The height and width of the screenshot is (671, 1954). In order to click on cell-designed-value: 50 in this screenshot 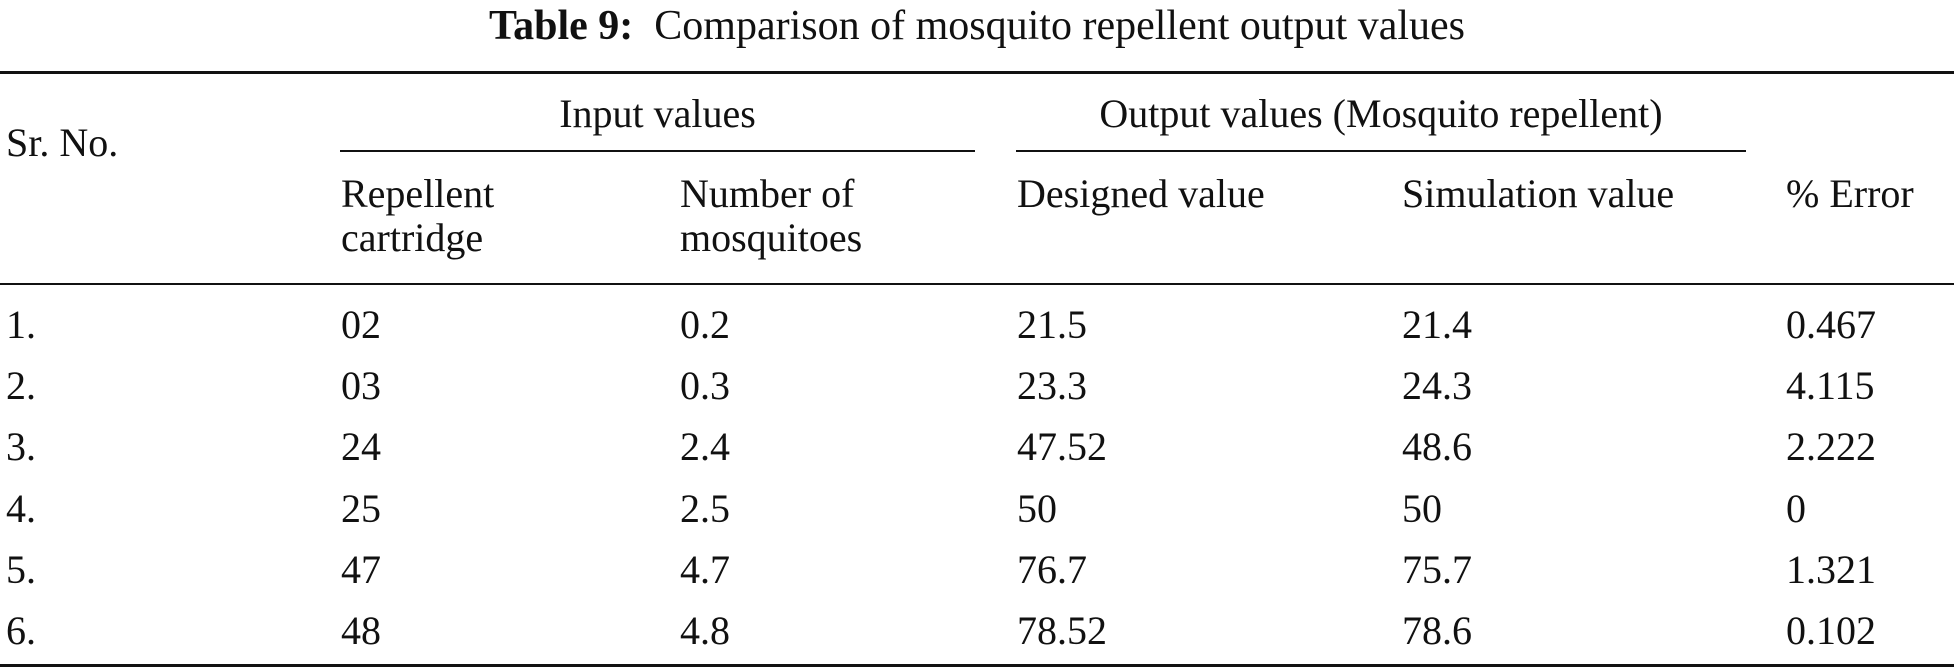, I will do `click(1037, 508)`.